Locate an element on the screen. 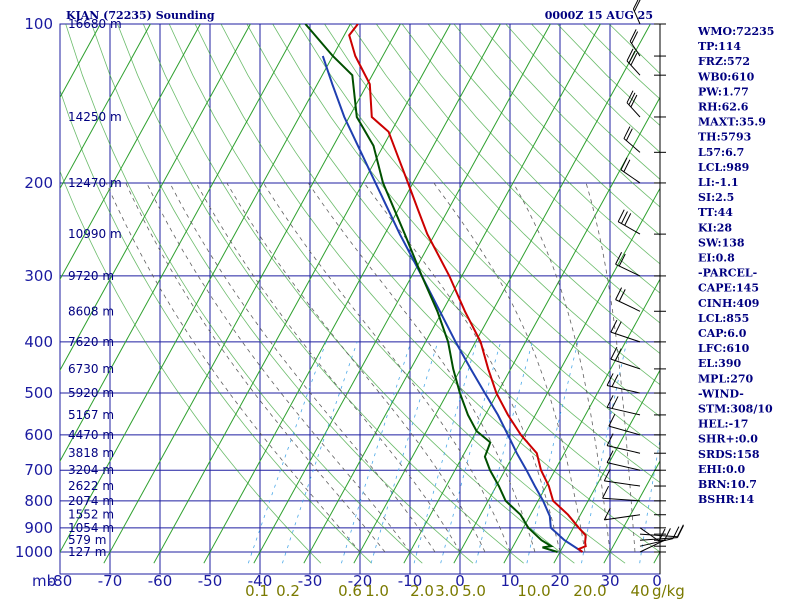 This screenshot has width=800, height=600. height-label: 5920 m is located at coordinates (91, 393).